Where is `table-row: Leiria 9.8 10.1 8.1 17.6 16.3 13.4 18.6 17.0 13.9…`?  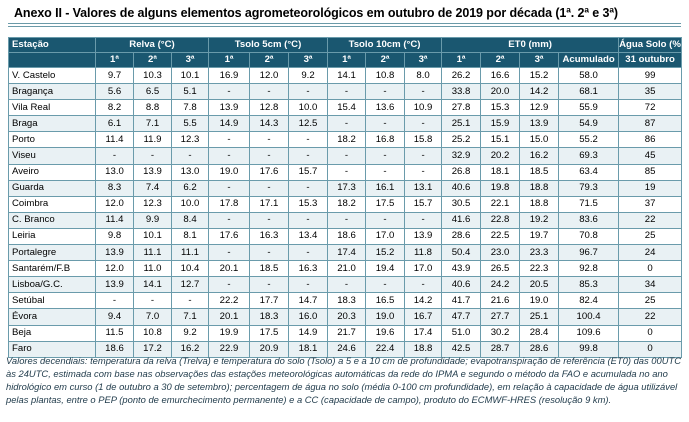 table-row: Leiria 9.8 10.1 8.1 17.6 16.3 13.4 18.6 17.0 13.9… is located at coordinates (345, 236).